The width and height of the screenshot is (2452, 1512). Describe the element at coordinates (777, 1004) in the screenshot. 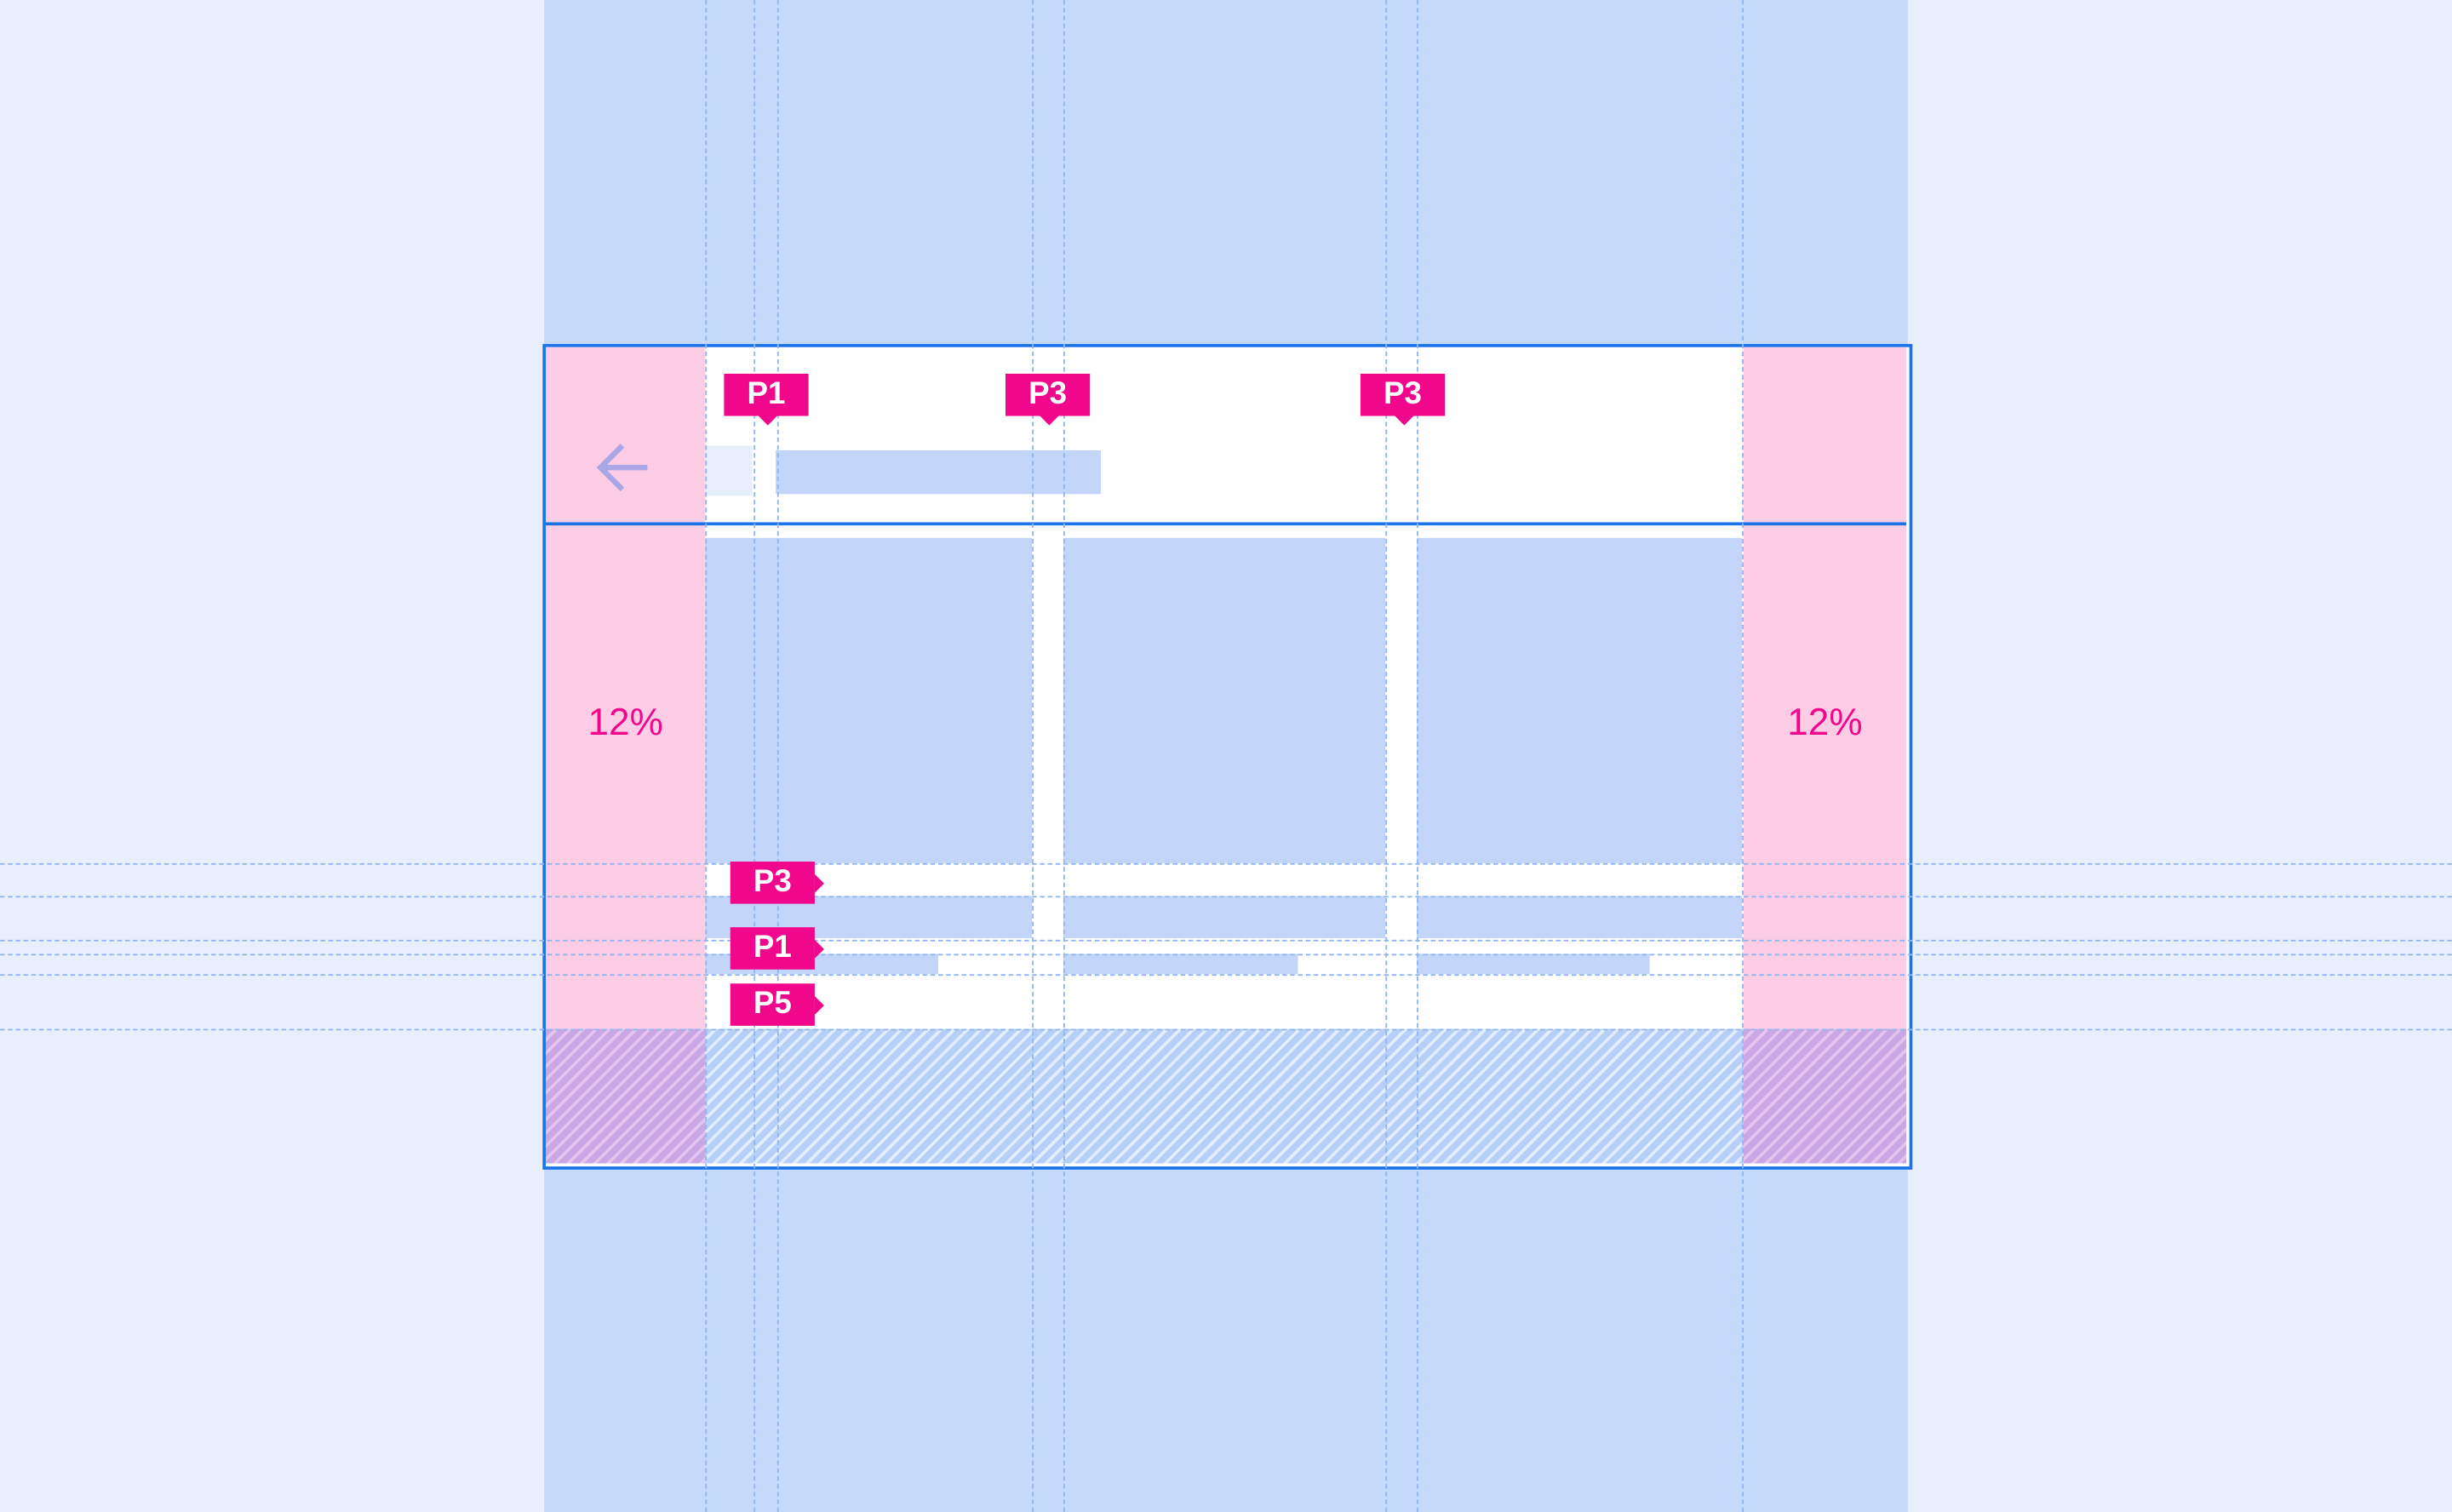

I see `padding-badge: P5` at that location.